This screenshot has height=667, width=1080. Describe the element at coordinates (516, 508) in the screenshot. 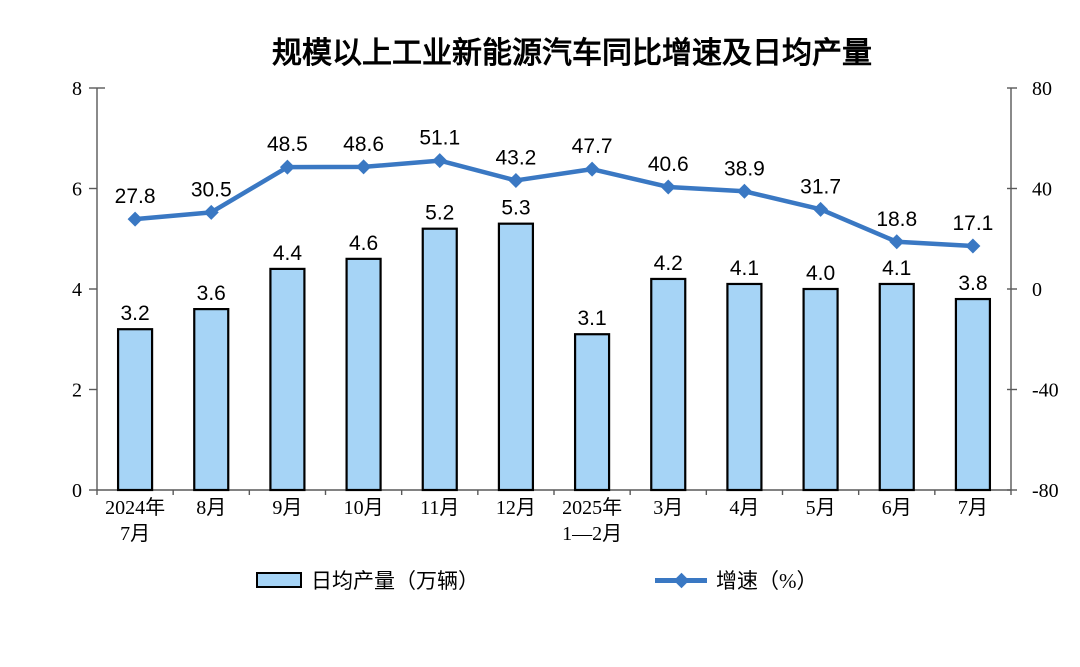

I see `x-axis-category-label: 12月` at that location.